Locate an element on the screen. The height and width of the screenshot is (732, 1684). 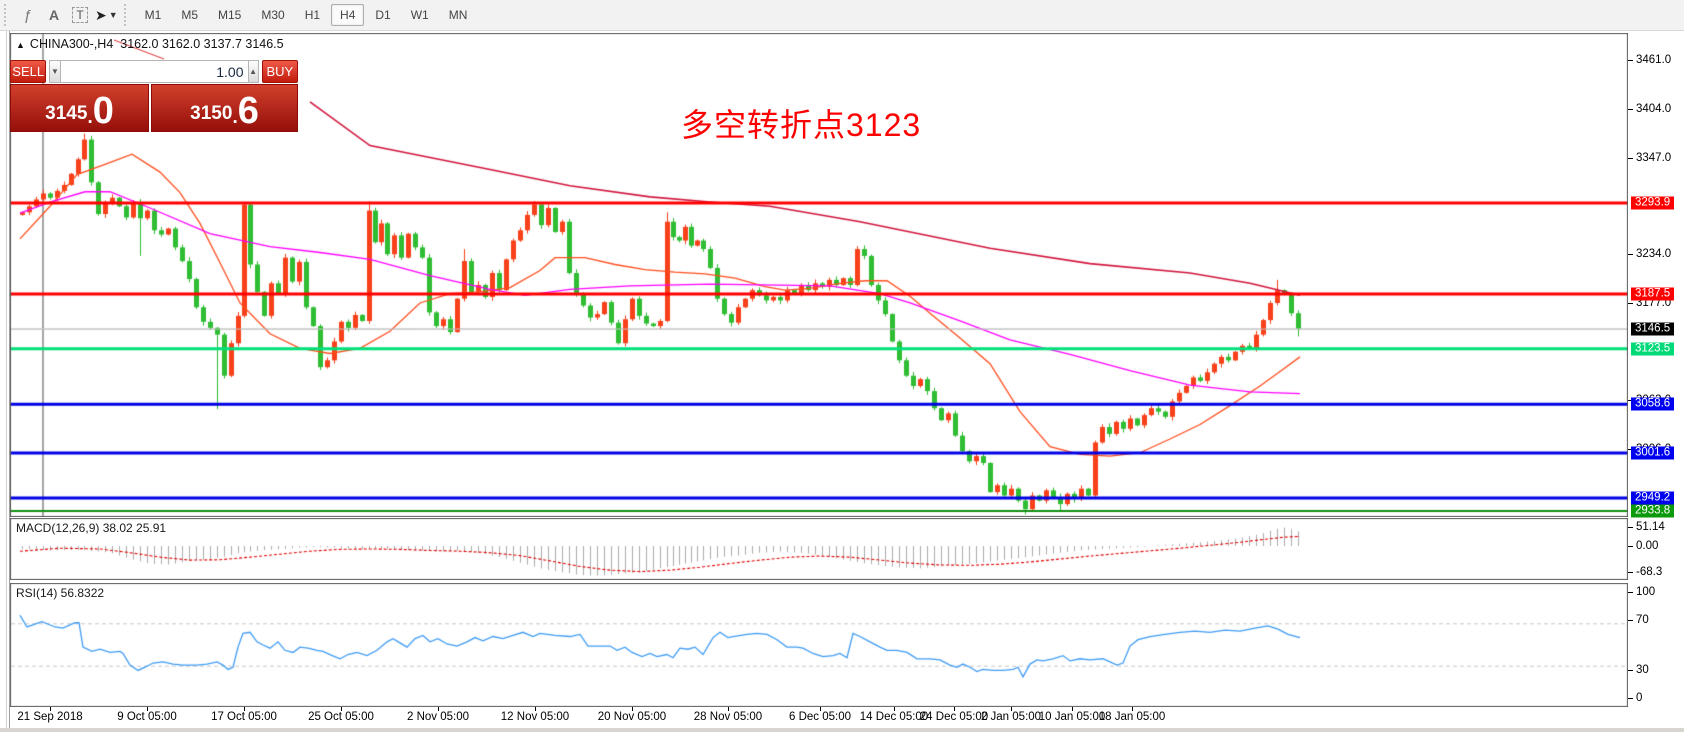
arrow-tool-icon: ➤ ▼ is located at coordinates (106, 15).